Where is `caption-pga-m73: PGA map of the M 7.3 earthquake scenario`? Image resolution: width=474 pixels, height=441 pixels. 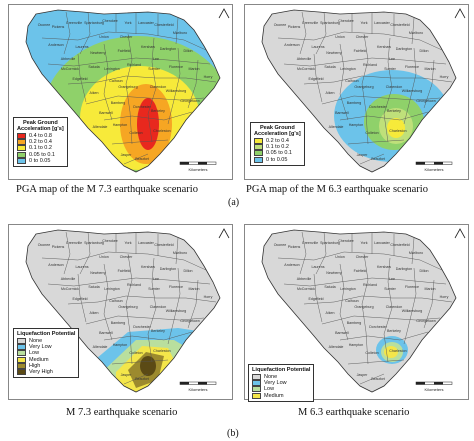 caption-pga-m73: PGA map of the M 7.3 earthquake scenario is located at coordinates (107, 189).